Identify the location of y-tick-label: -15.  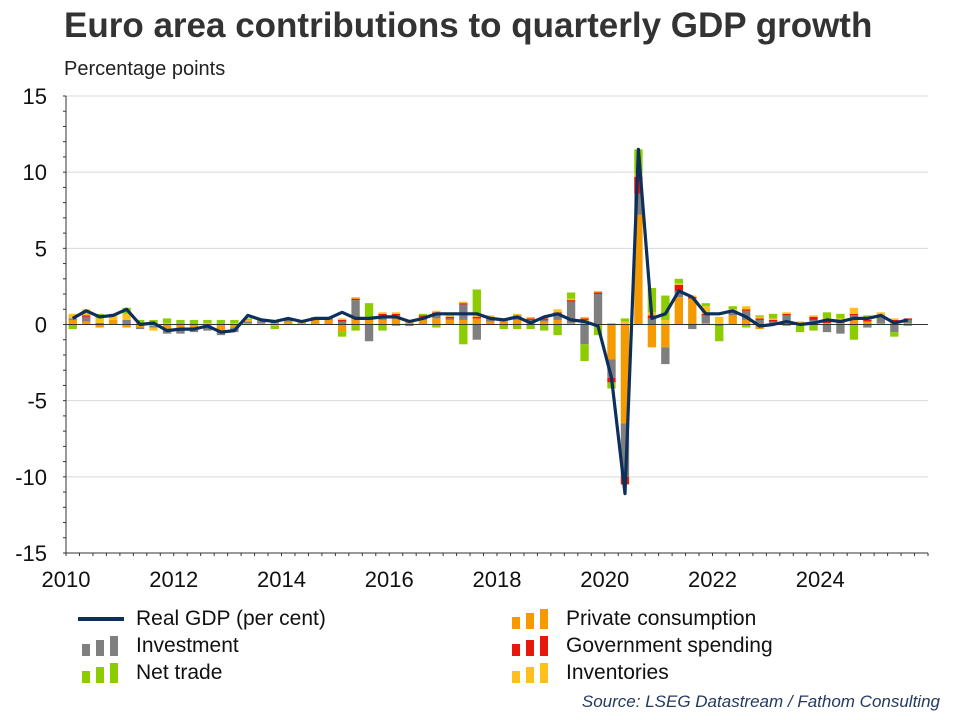
(31, 553).